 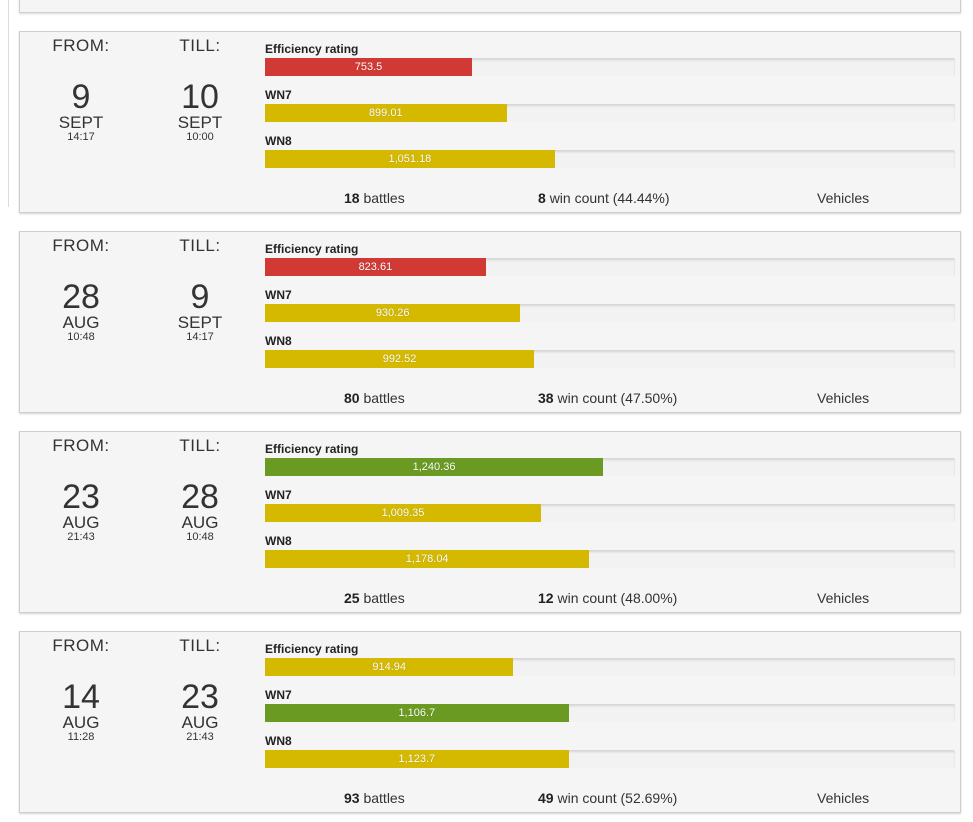 What do you see at coordinates (81, 537) in the screenshot?
I see `from-time: 21:43` at bounding box center [81, 537].